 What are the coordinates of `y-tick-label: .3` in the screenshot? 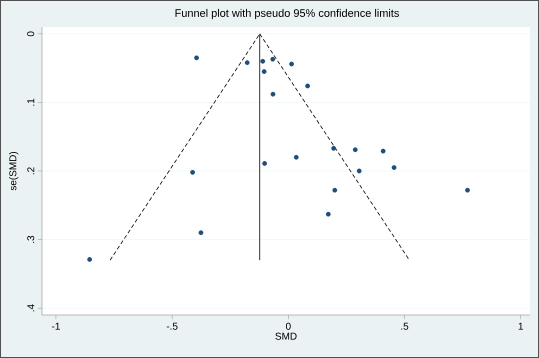 It's located at (30, 239).